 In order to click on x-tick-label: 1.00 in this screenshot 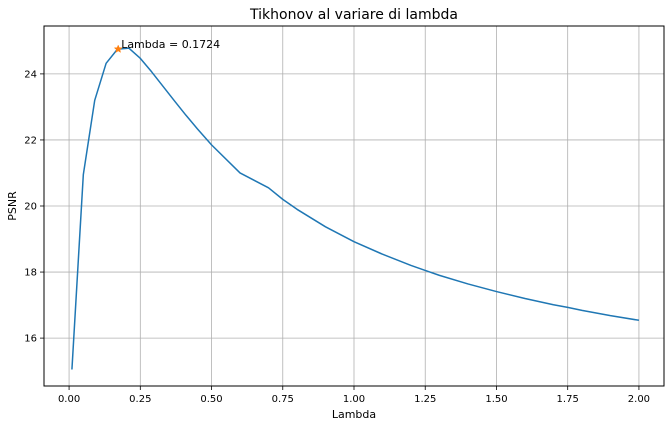, I will do `click(354, 399)`.